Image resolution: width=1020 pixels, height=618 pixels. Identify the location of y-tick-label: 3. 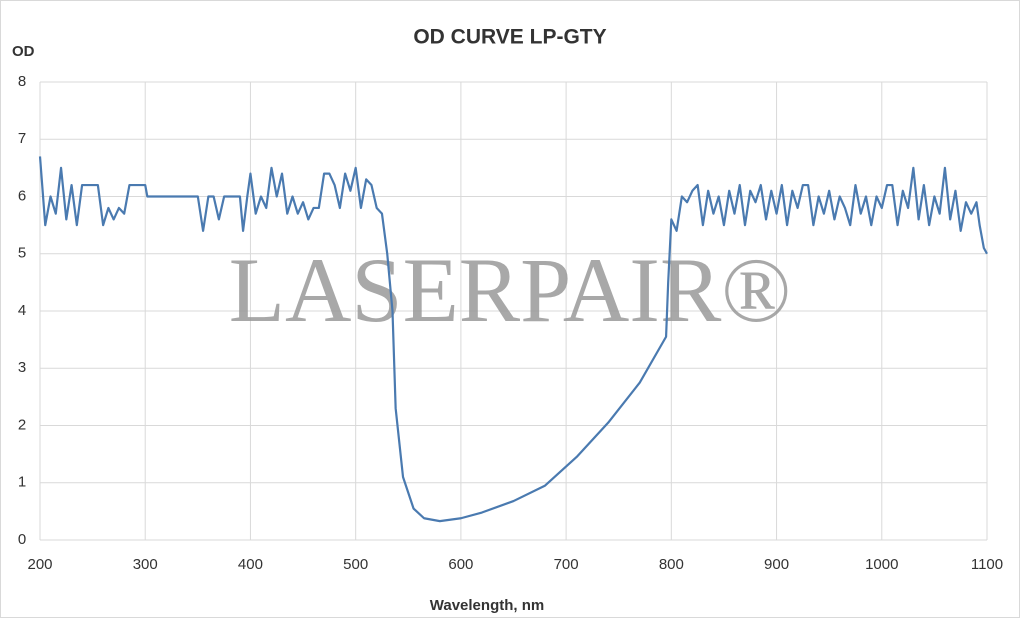
(22, 367).